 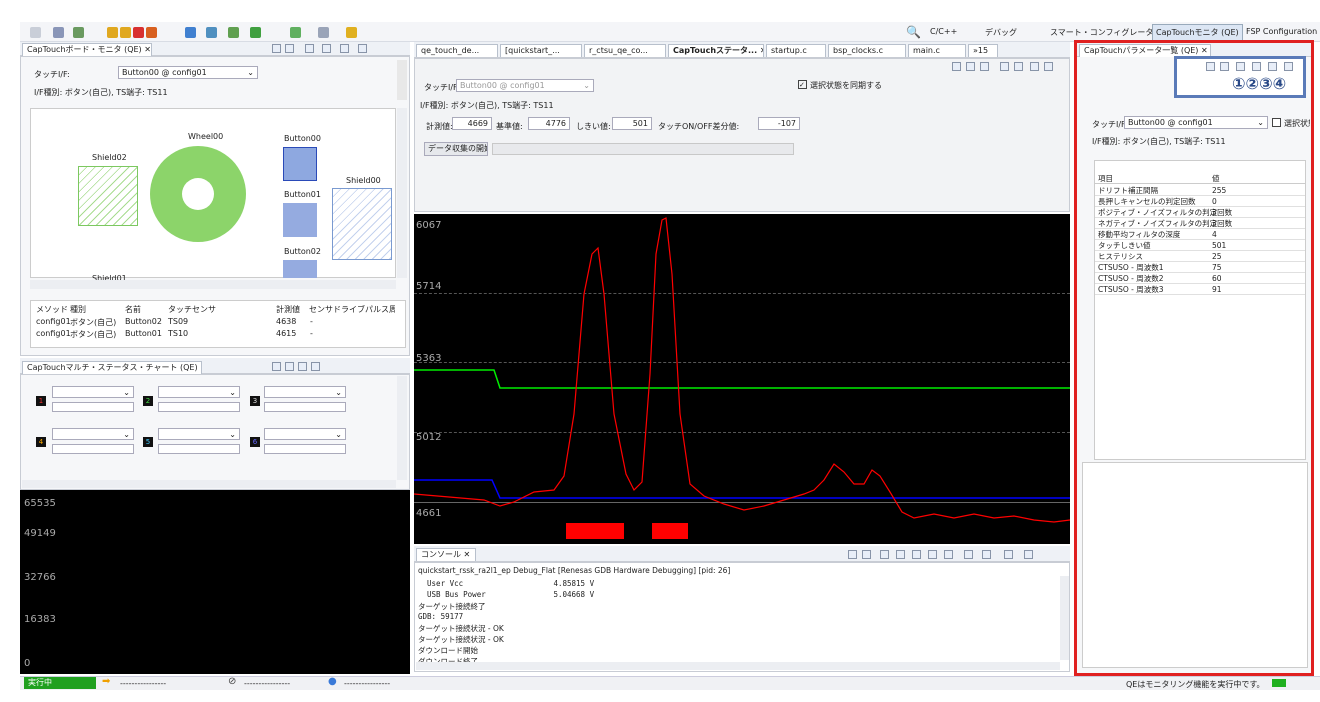 I want to click on perspective-captouch-monitor: CapTouchモニタ (QE), so click(x=1197, y=32).